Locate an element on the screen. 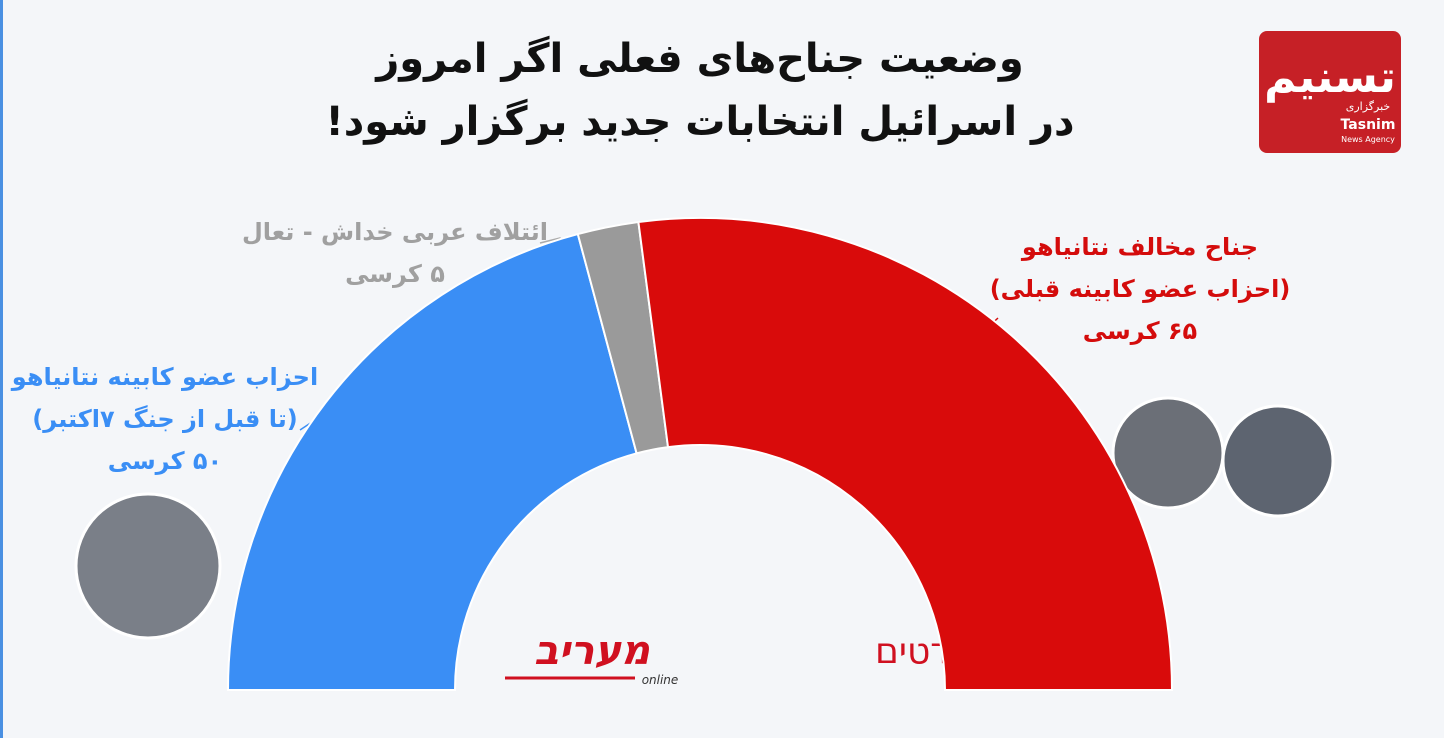 The width and height of the screenshot is (1444, 738). category-label: احزاب عضو کابینه نتانیاهو is located at coordinates (164, 377).